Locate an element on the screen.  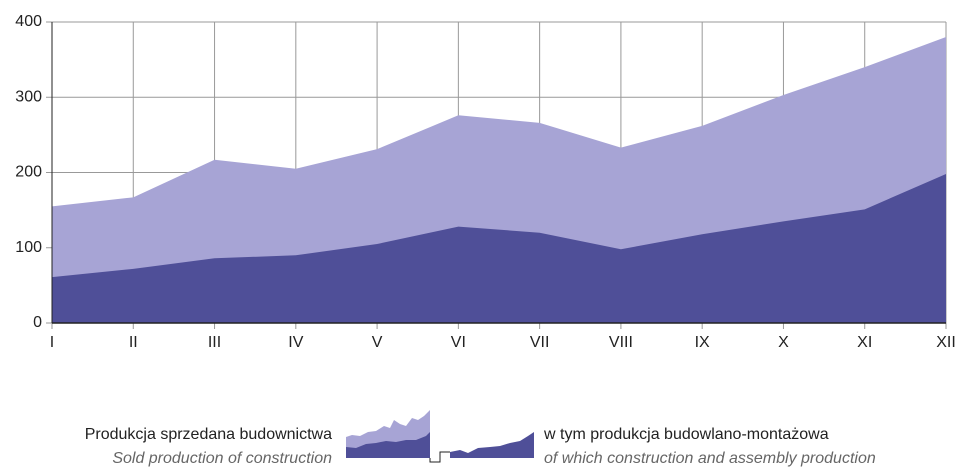
x-tick-label: IX is located at coordinates (702, 342).